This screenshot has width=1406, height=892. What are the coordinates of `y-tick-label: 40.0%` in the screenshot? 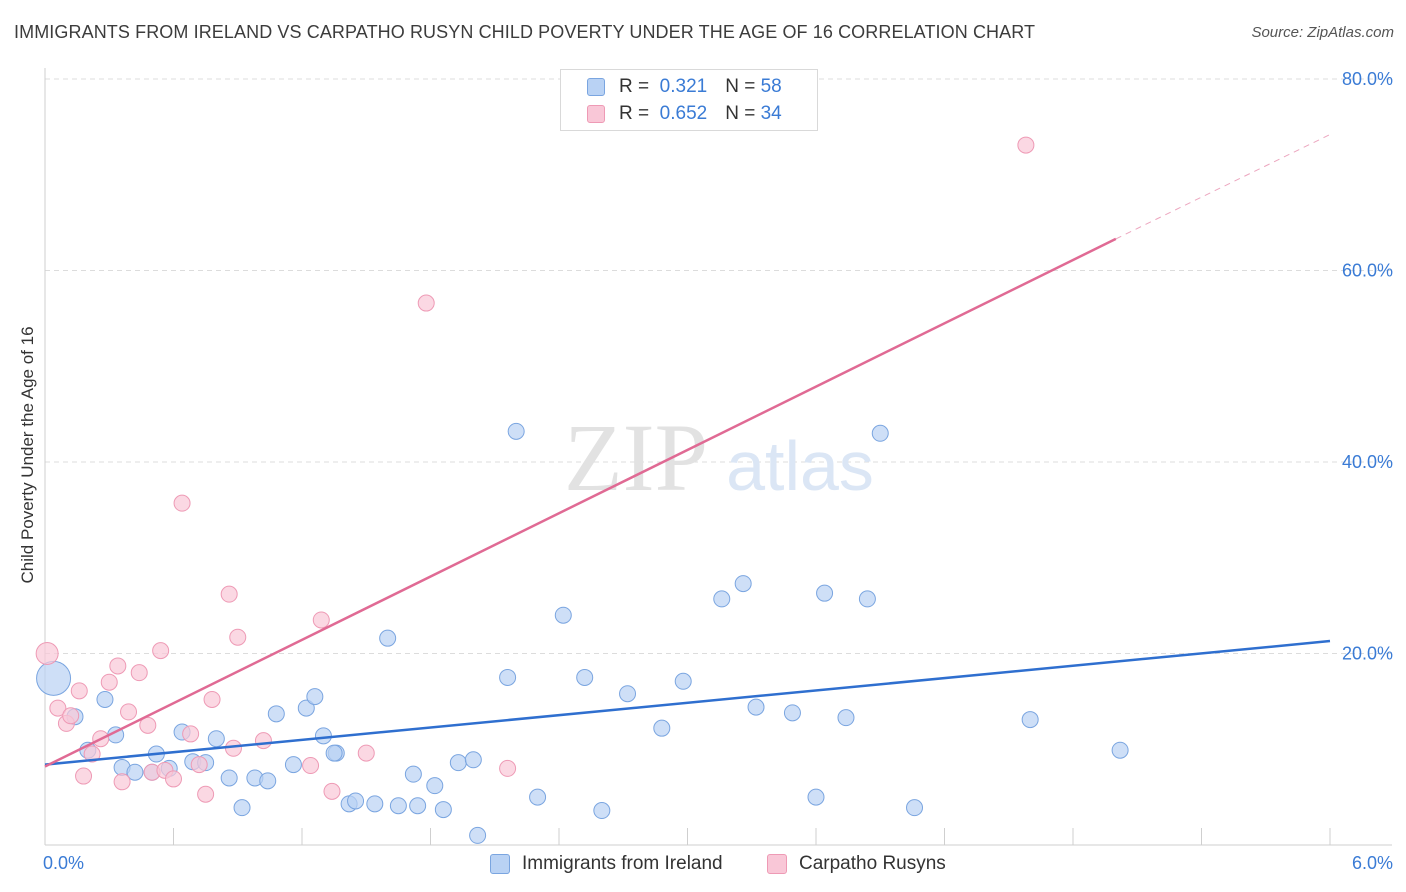 It's located at (1367, 462).